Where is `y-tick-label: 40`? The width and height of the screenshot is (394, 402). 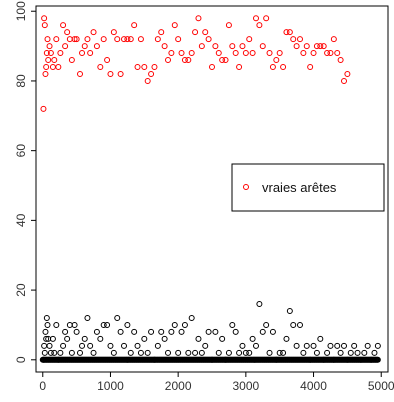
y-tick-label: 40 is located at coordinates (21, 220).